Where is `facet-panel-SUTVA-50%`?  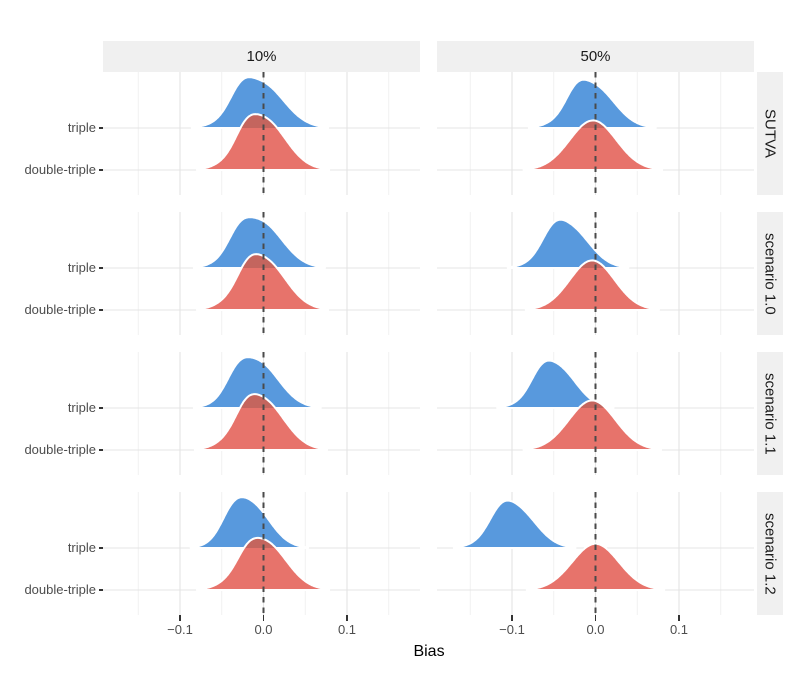 facet-panel-SUTVA-50% is located at coordinates (595, 133).